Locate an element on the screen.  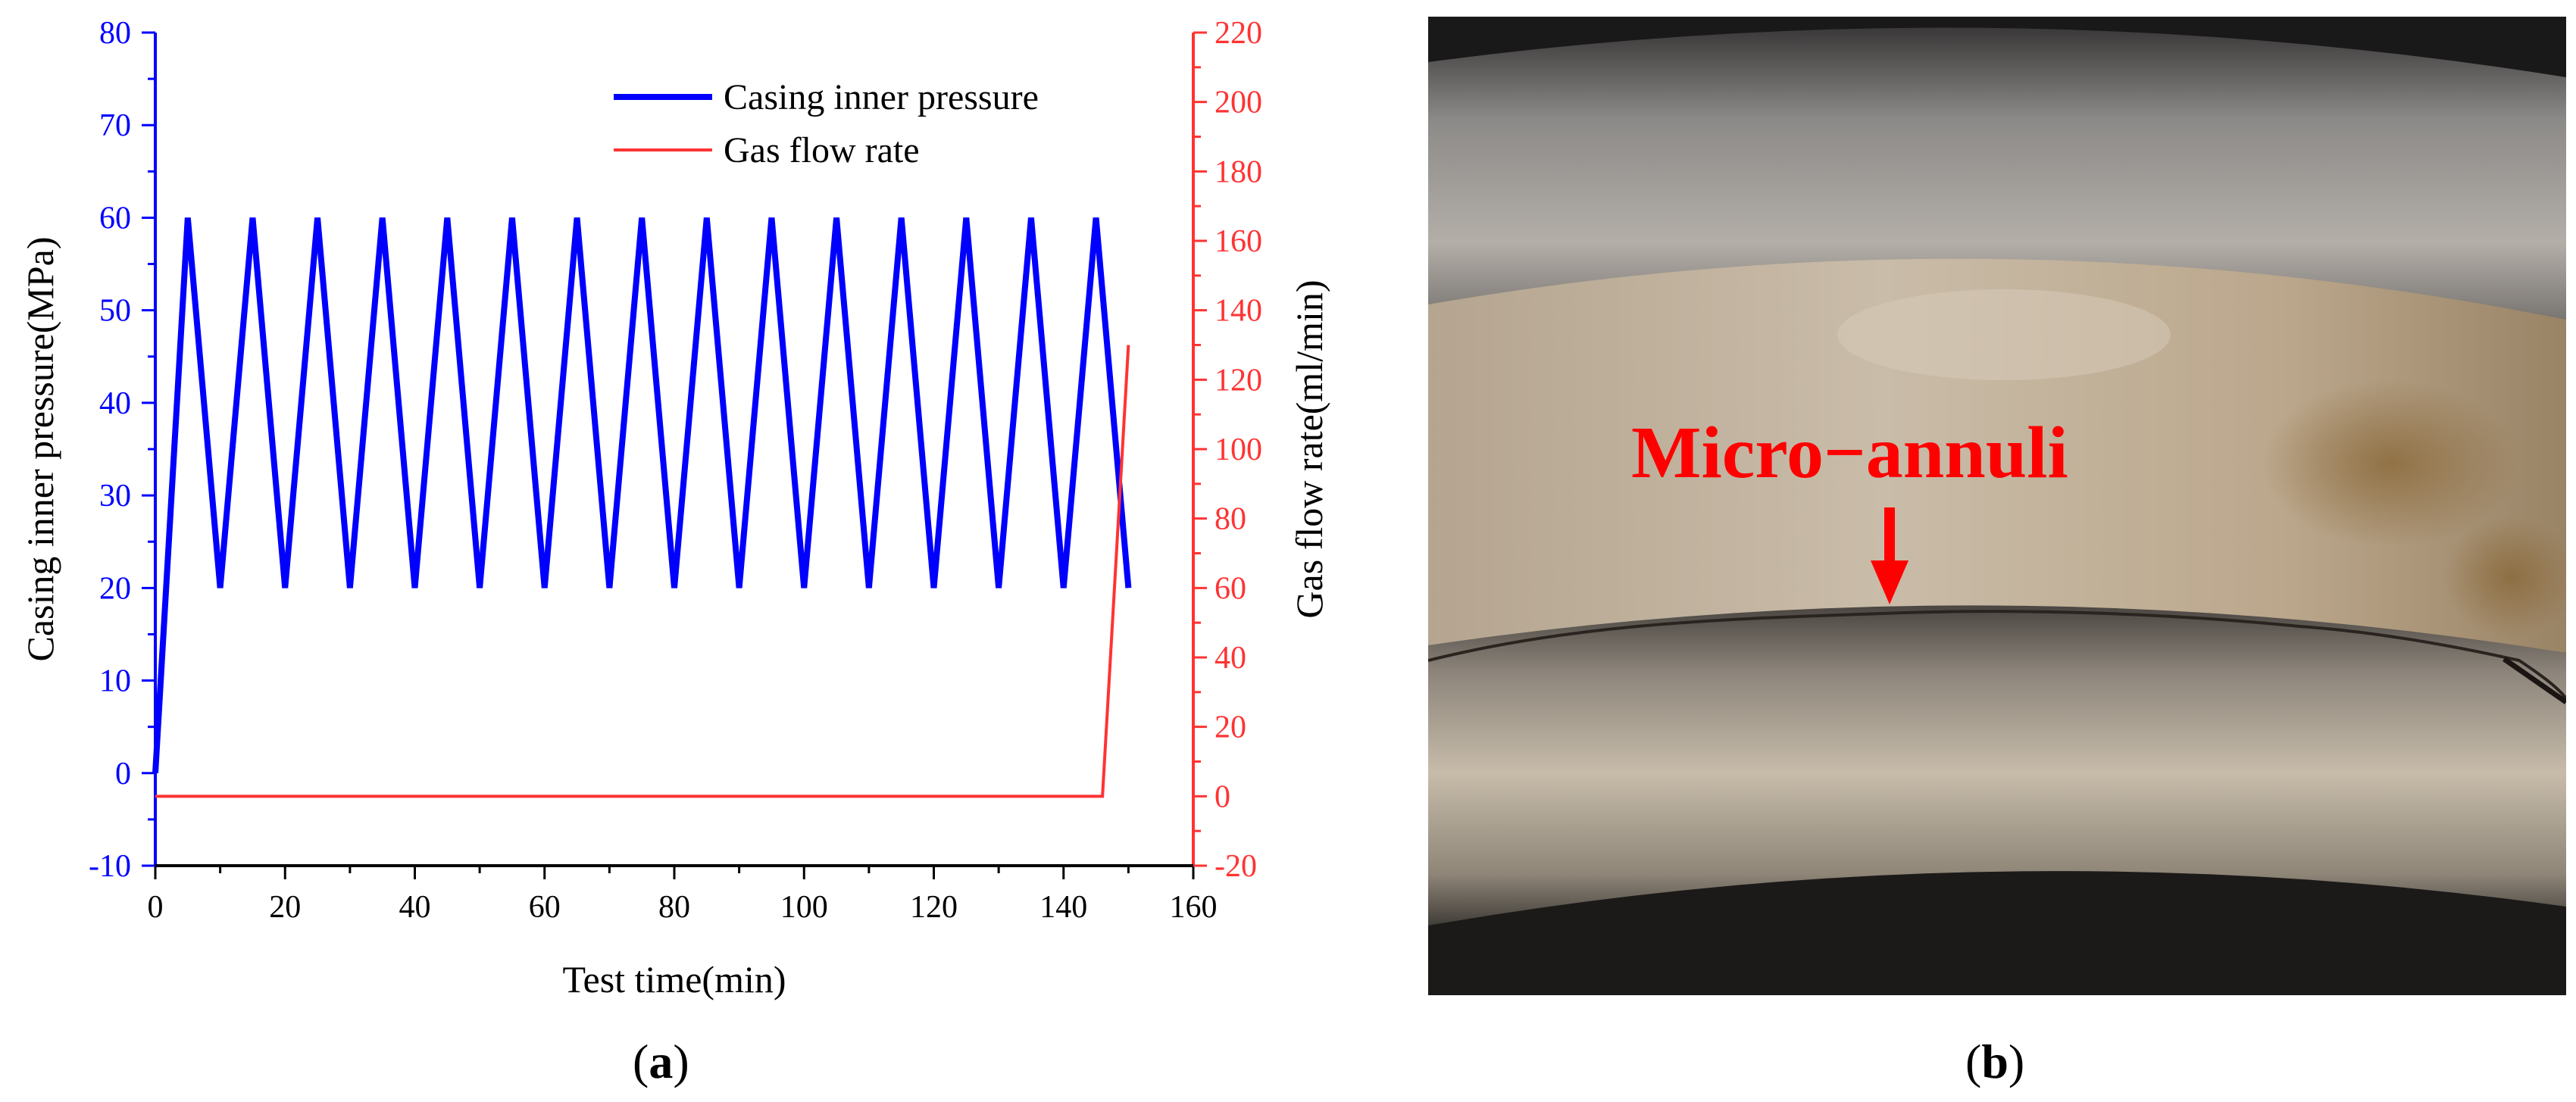
left-y-tick-label: 70 is located at coordinates (115, 125).